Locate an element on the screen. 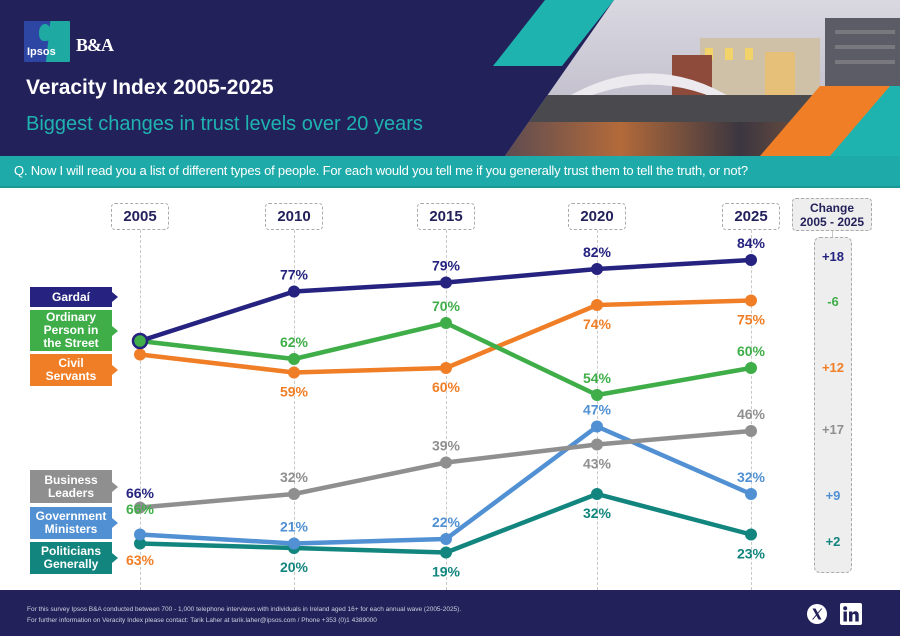  data-label-2015: 39% is located at coordinates (446, 446).